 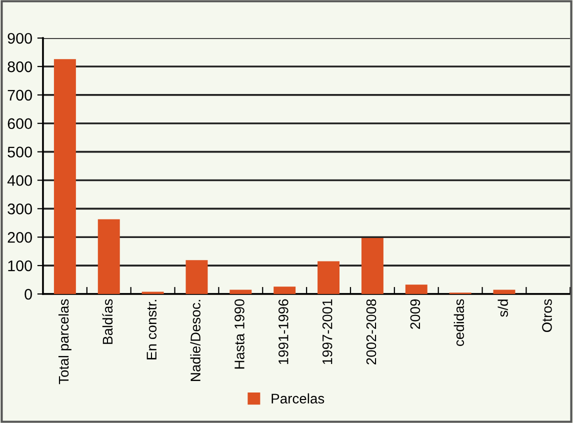 What do you see at coordinates (283, 331) in the screenshot?
I see `x-tick-label: 1991-1996` at bounding box center [283, 331].